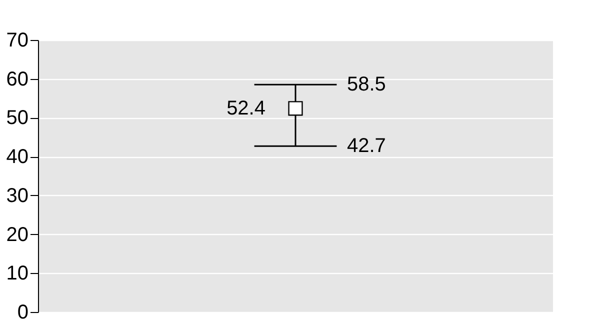 The image size is (595, 328). I want to click on y-tick-label: 30, so click(17, 195).